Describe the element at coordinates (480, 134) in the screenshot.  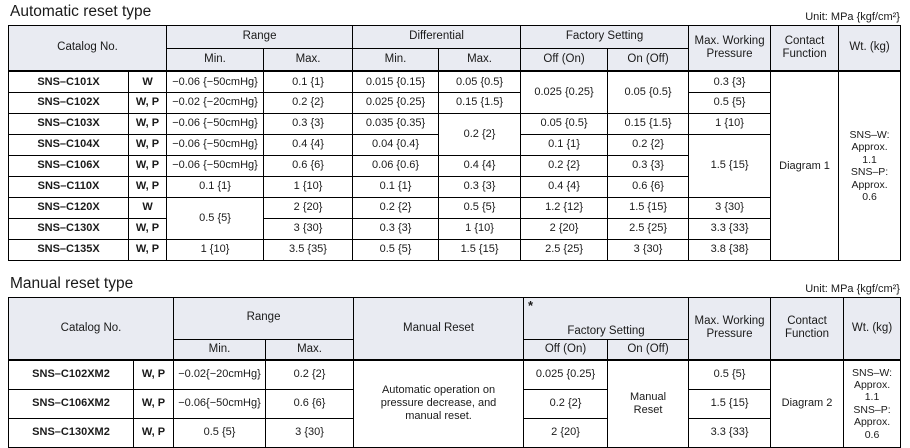
I see `cell-diff-max: 0.2 {2}` at that location.